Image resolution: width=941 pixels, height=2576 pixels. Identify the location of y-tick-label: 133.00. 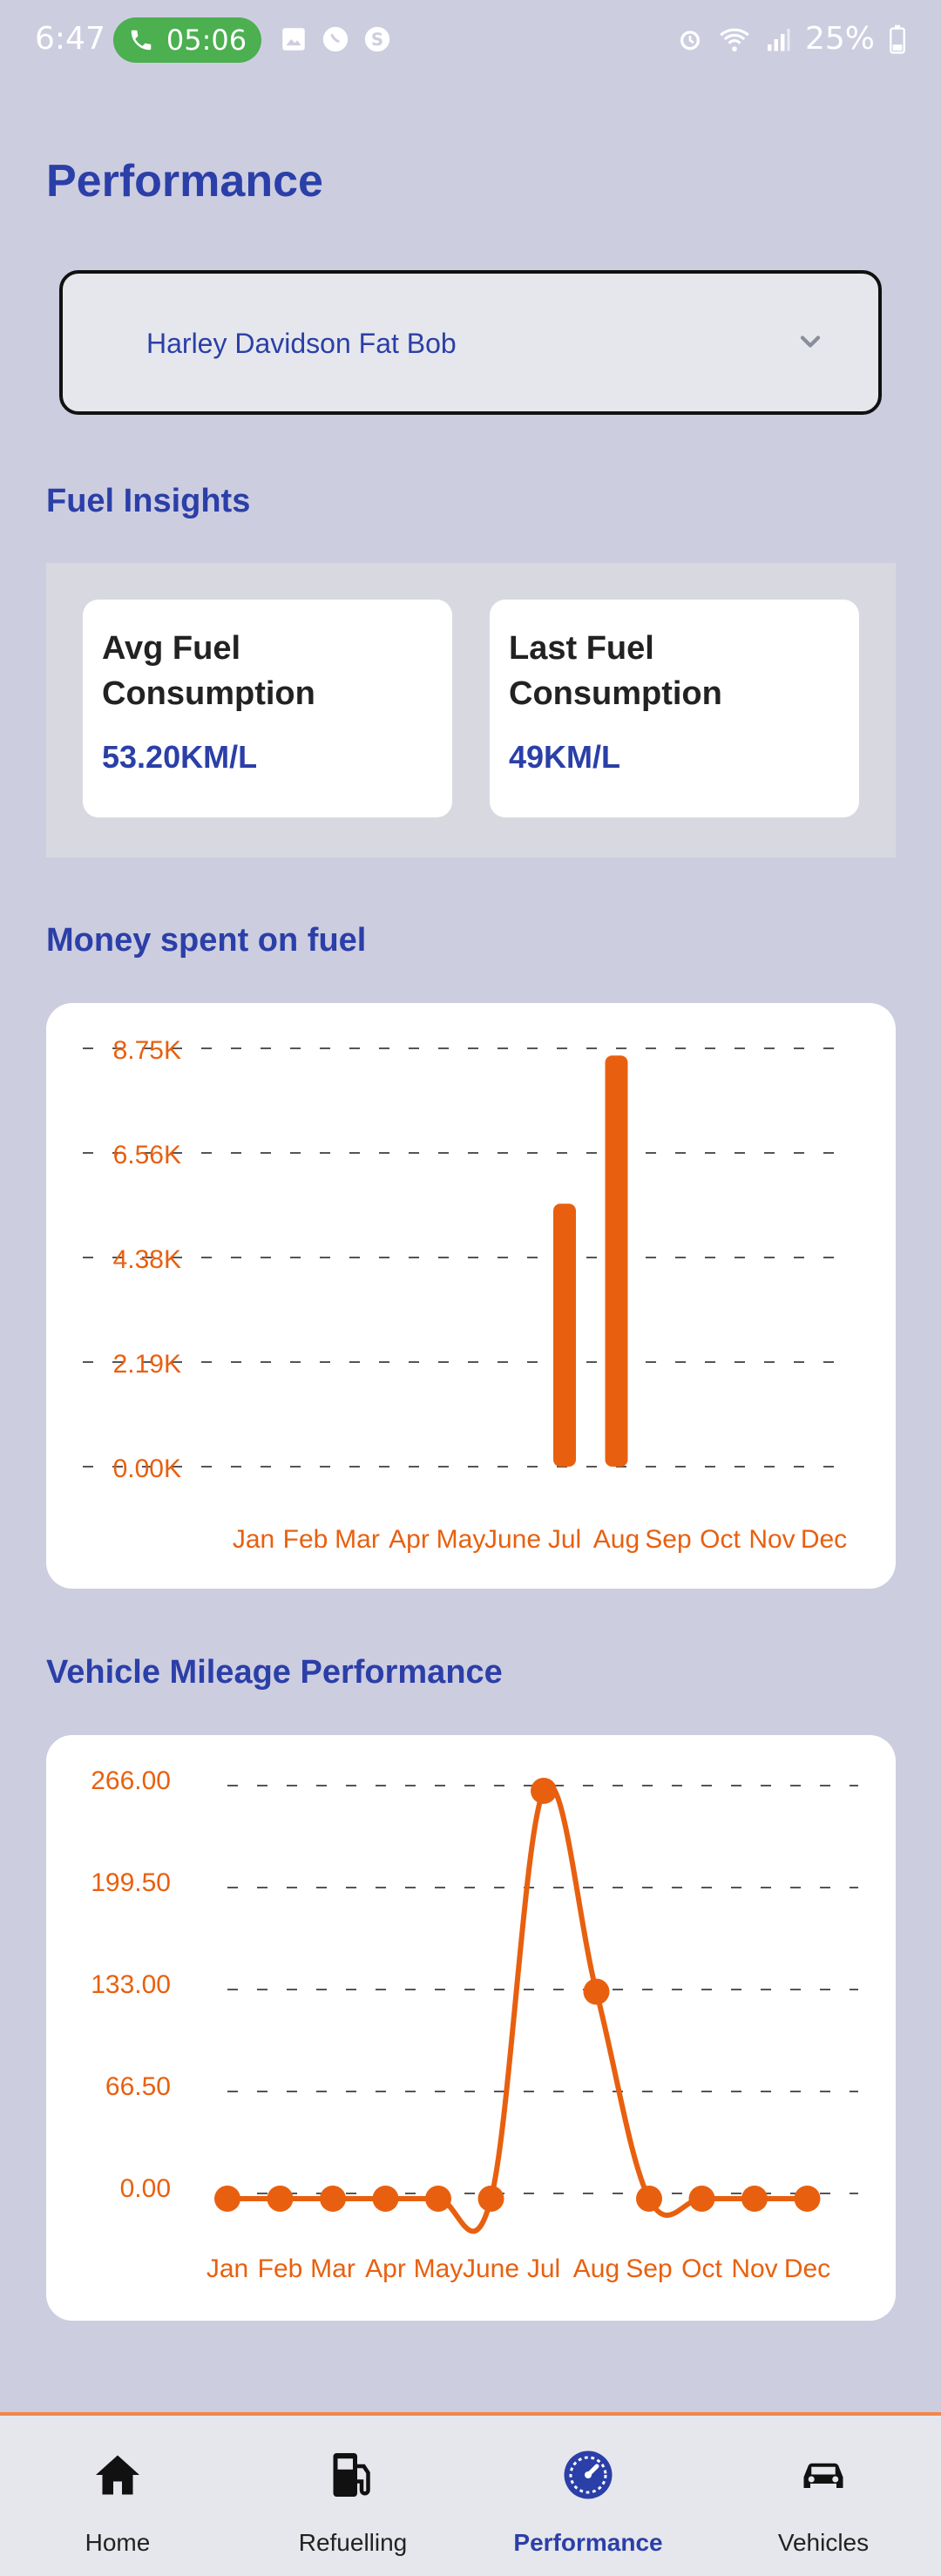
(131, 1985).